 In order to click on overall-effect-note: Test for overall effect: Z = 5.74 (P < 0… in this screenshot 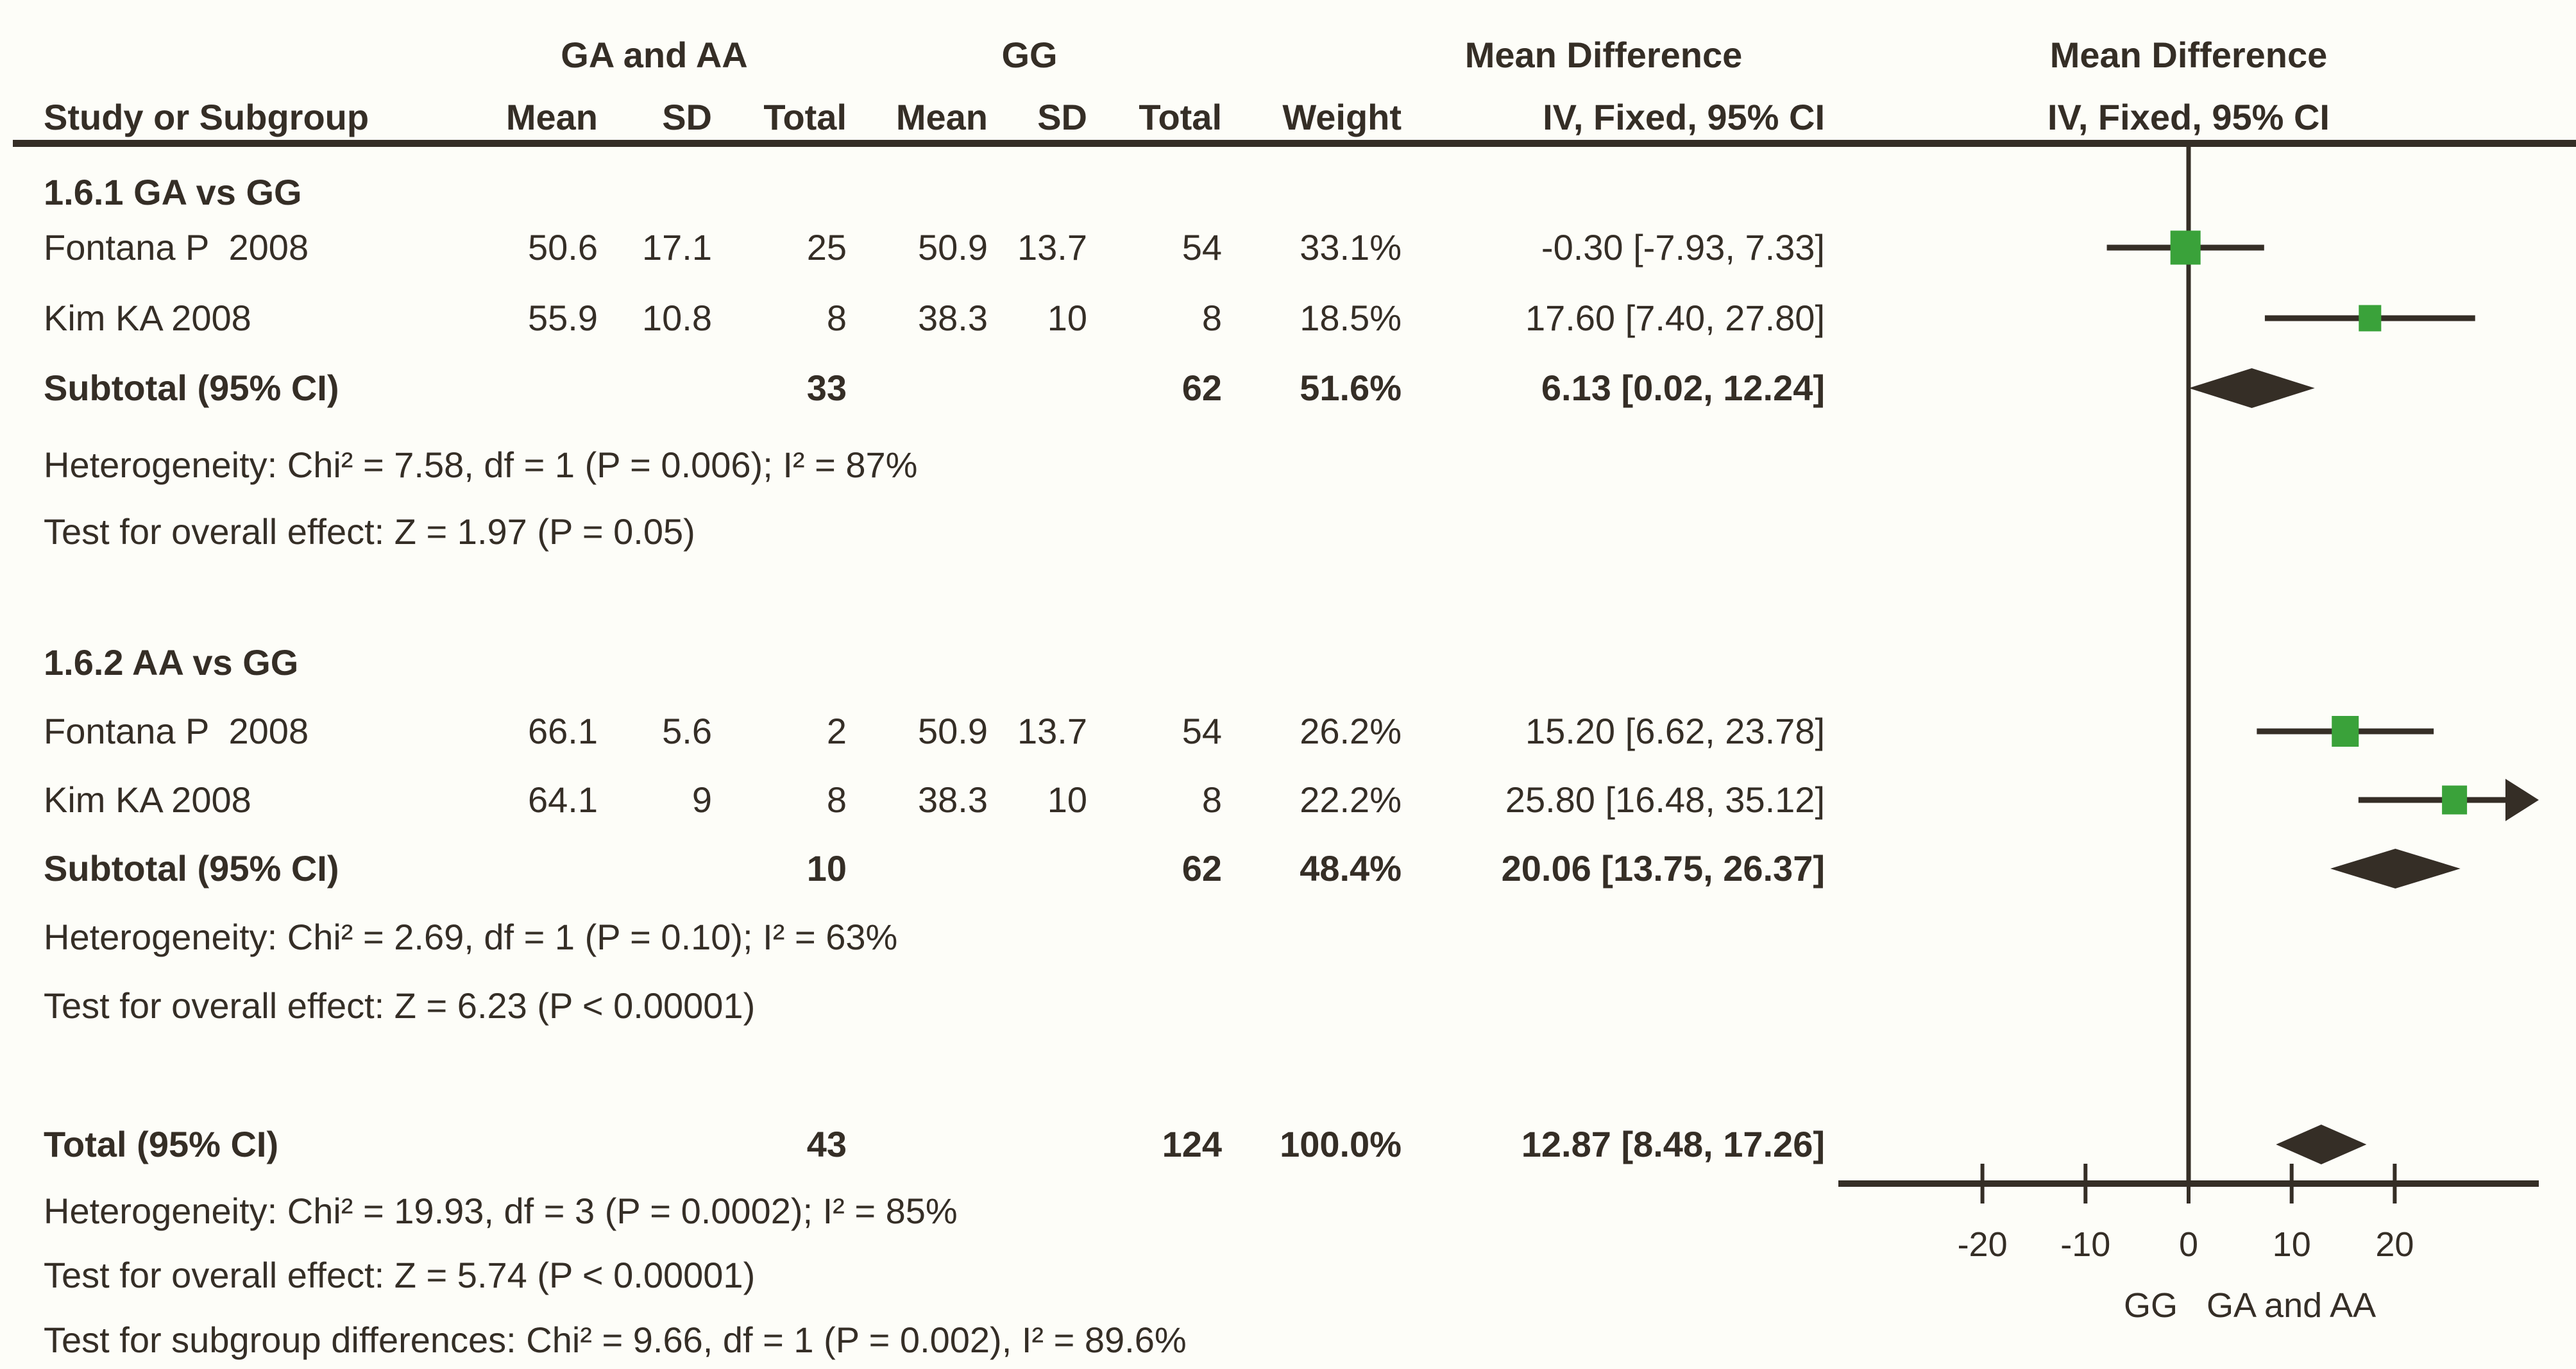, I will do `click(400, 1275)`.